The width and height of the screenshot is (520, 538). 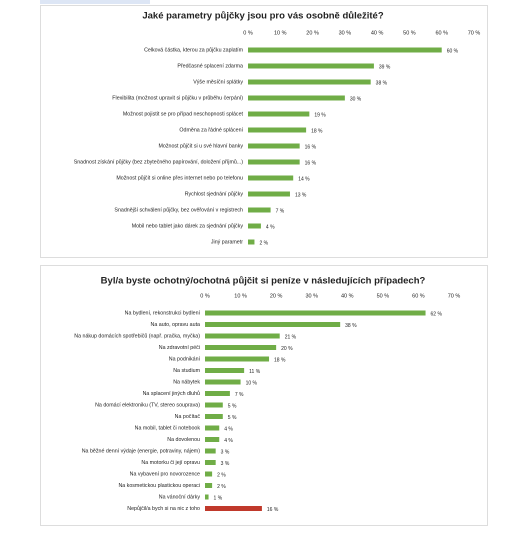 What do you see at coordinates (301, 195) in the screenshot?
I see `value-label: 13 %` at bounding box center [301, 195].